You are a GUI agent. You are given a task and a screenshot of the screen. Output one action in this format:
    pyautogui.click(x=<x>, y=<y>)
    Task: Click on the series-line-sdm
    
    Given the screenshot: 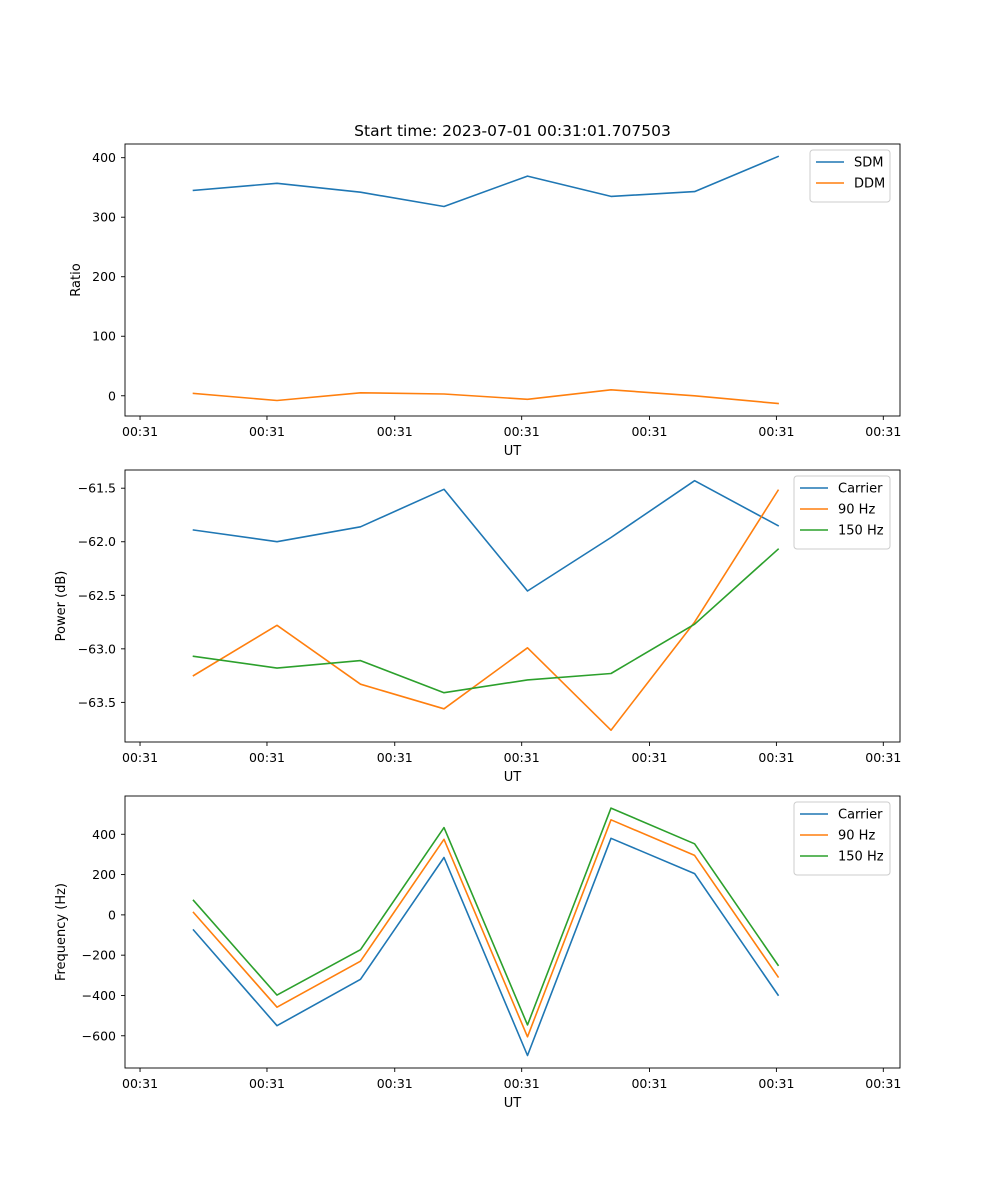 What is the action you would take?
    pyautogui.click(x=486, y=181)
    